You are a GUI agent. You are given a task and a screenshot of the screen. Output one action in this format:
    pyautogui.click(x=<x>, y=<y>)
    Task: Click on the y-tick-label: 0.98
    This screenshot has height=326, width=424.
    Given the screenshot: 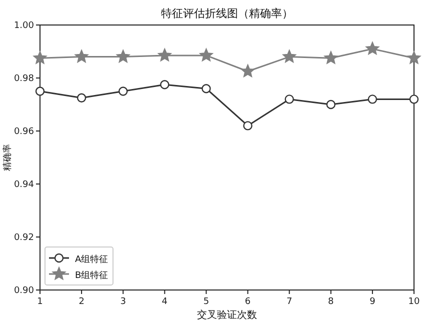 What is the action you would take?
    pyautogui.click(x=24, y=79)
    